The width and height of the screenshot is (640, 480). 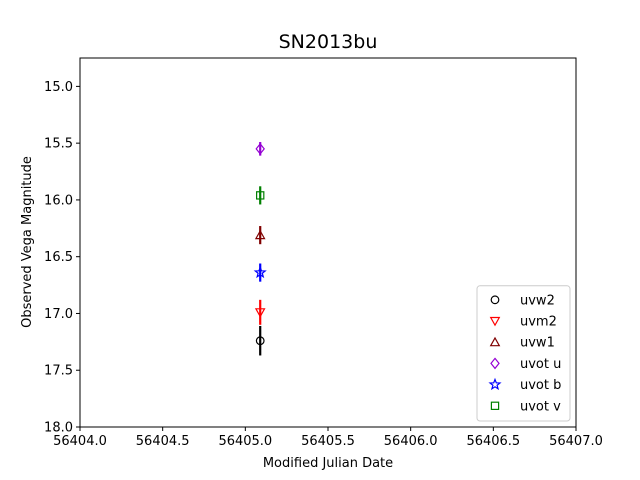 What do you see at coordinates (537, 300) in the screenshot?
I see `legend-label: uvw2` at bounding box center [537, 300].